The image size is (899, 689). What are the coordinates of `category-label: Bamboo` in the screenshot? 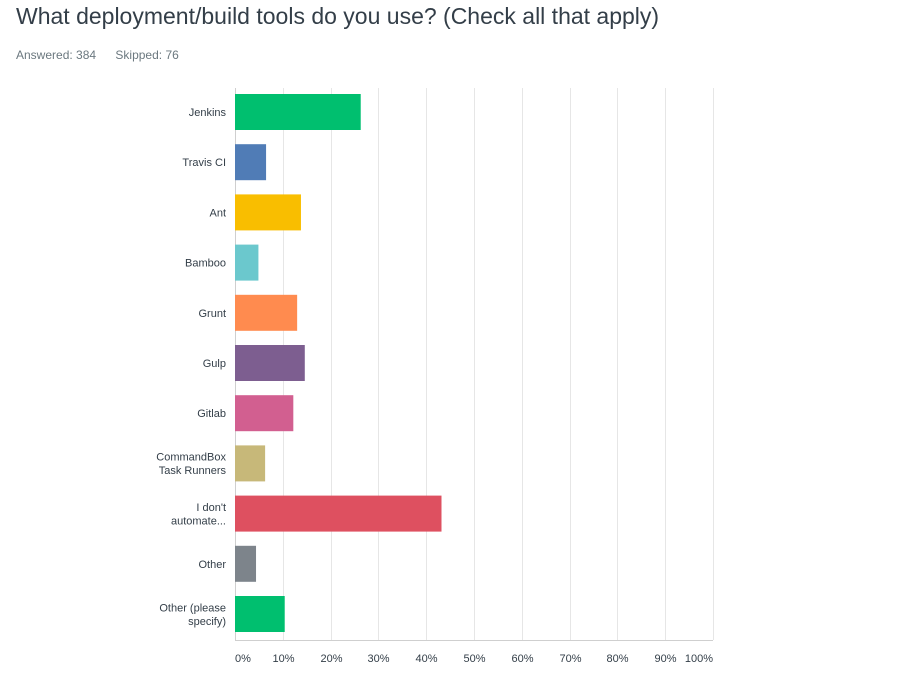 It's located at (205, 264).